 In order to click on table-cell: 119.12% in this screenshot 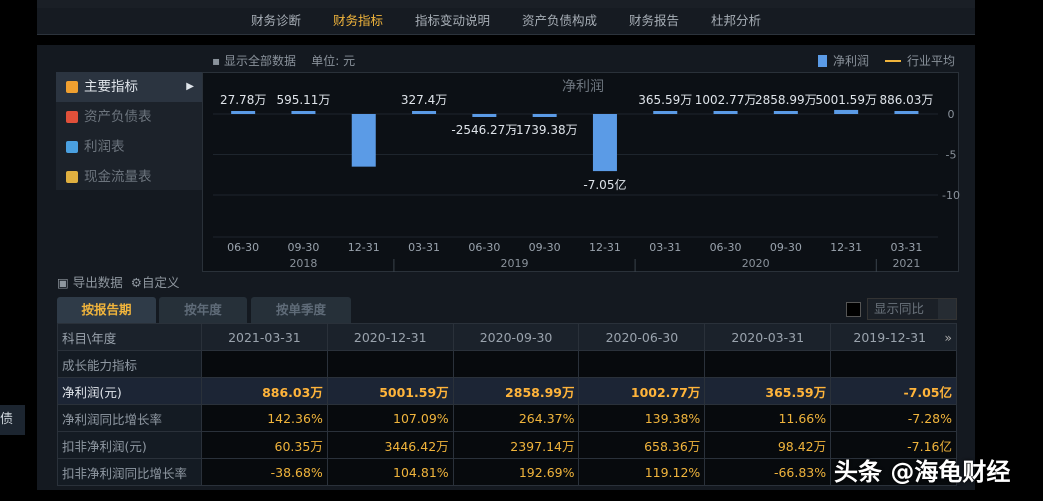, I will do `click(642, 472)`.